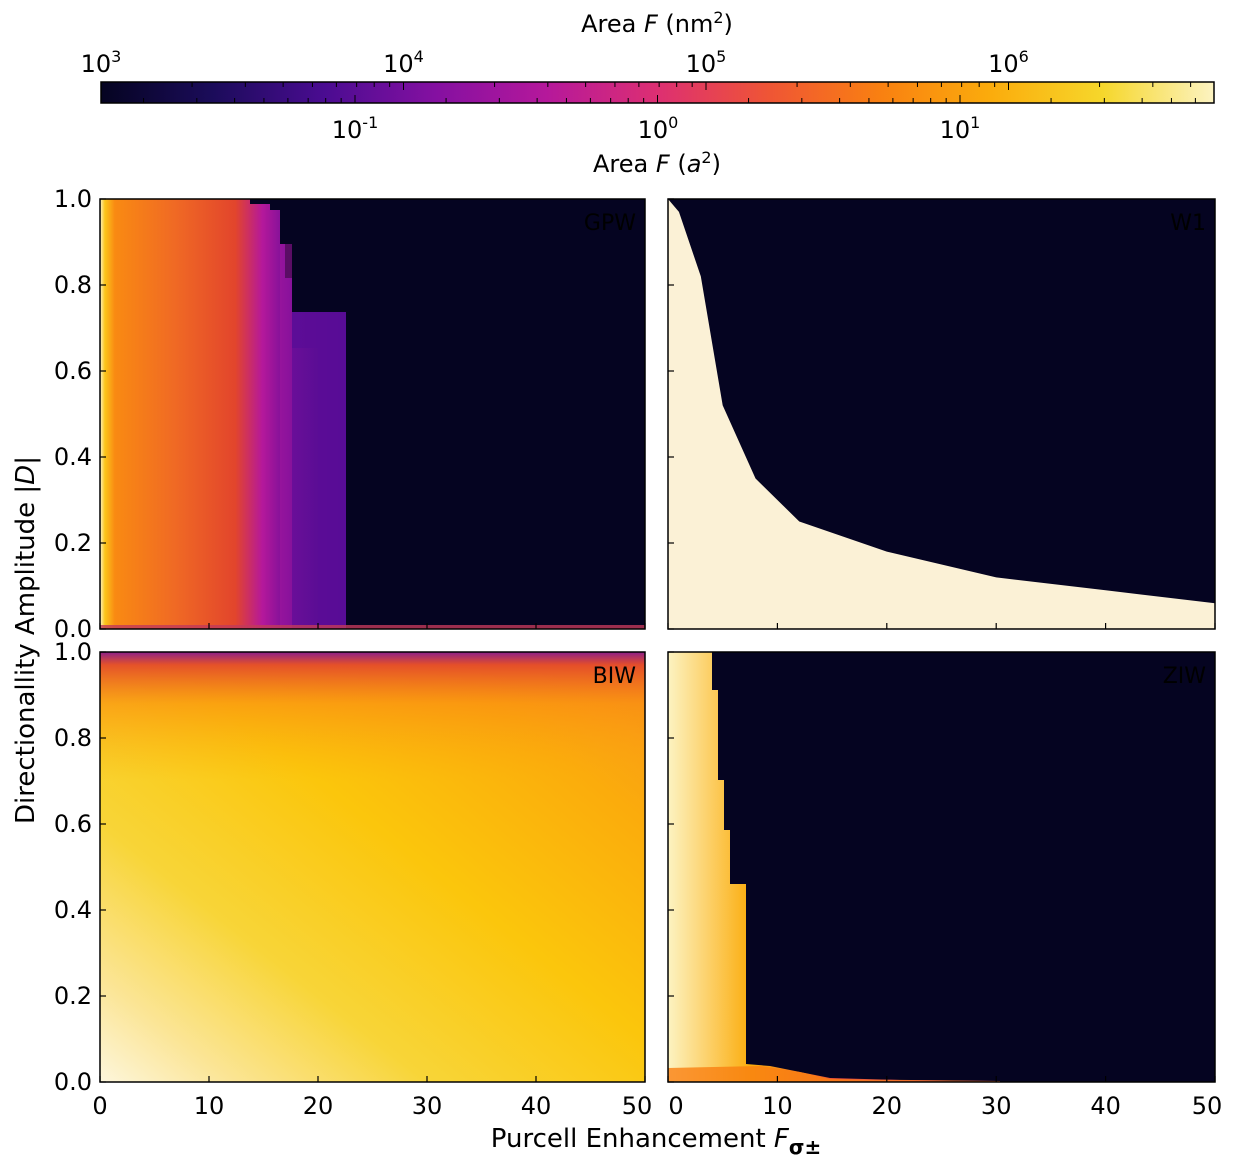  Describe the element at coordinates (1185, 676) in the screenshot. I see `ziw-panel-label: ZIW` at that location.